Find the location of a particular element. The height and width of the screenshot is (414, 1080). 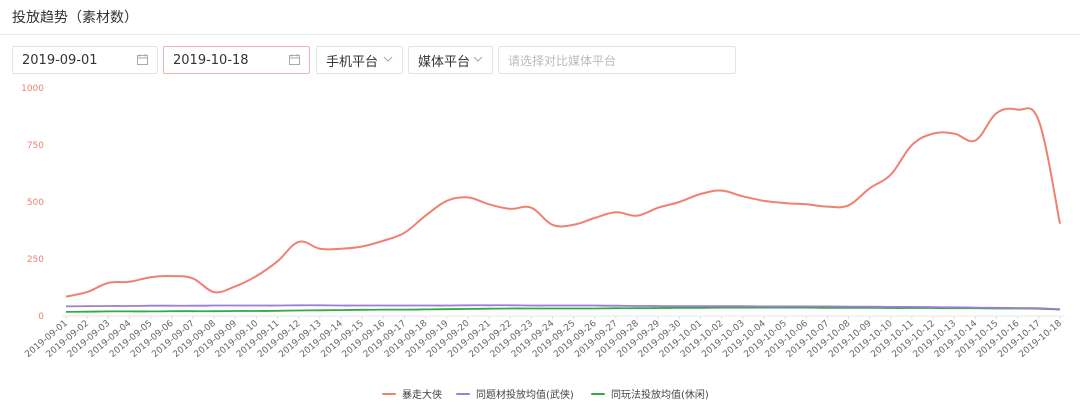

legend-item-series1: 暴走大侠 is located at coordinates (412, 393).